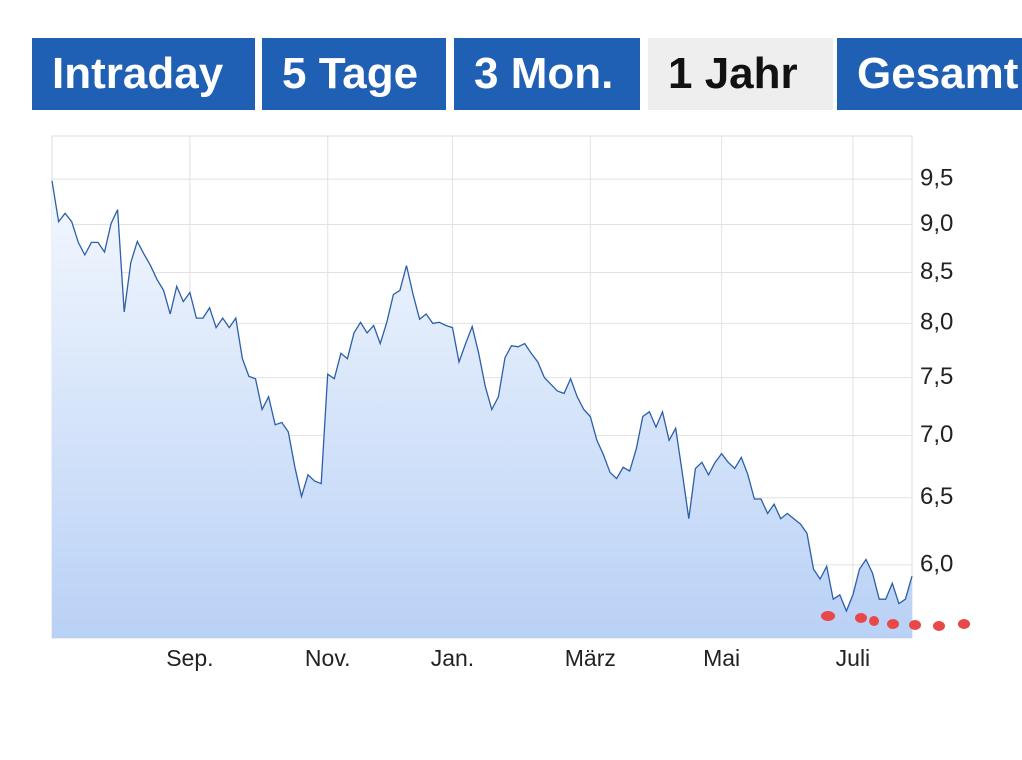 The height and width of the screenshot is (760, 1022). What do you see at coordinates (936, 496) in the screenshot?
I see `y-tick-label: 6,5` at bounding box center [936, 496].